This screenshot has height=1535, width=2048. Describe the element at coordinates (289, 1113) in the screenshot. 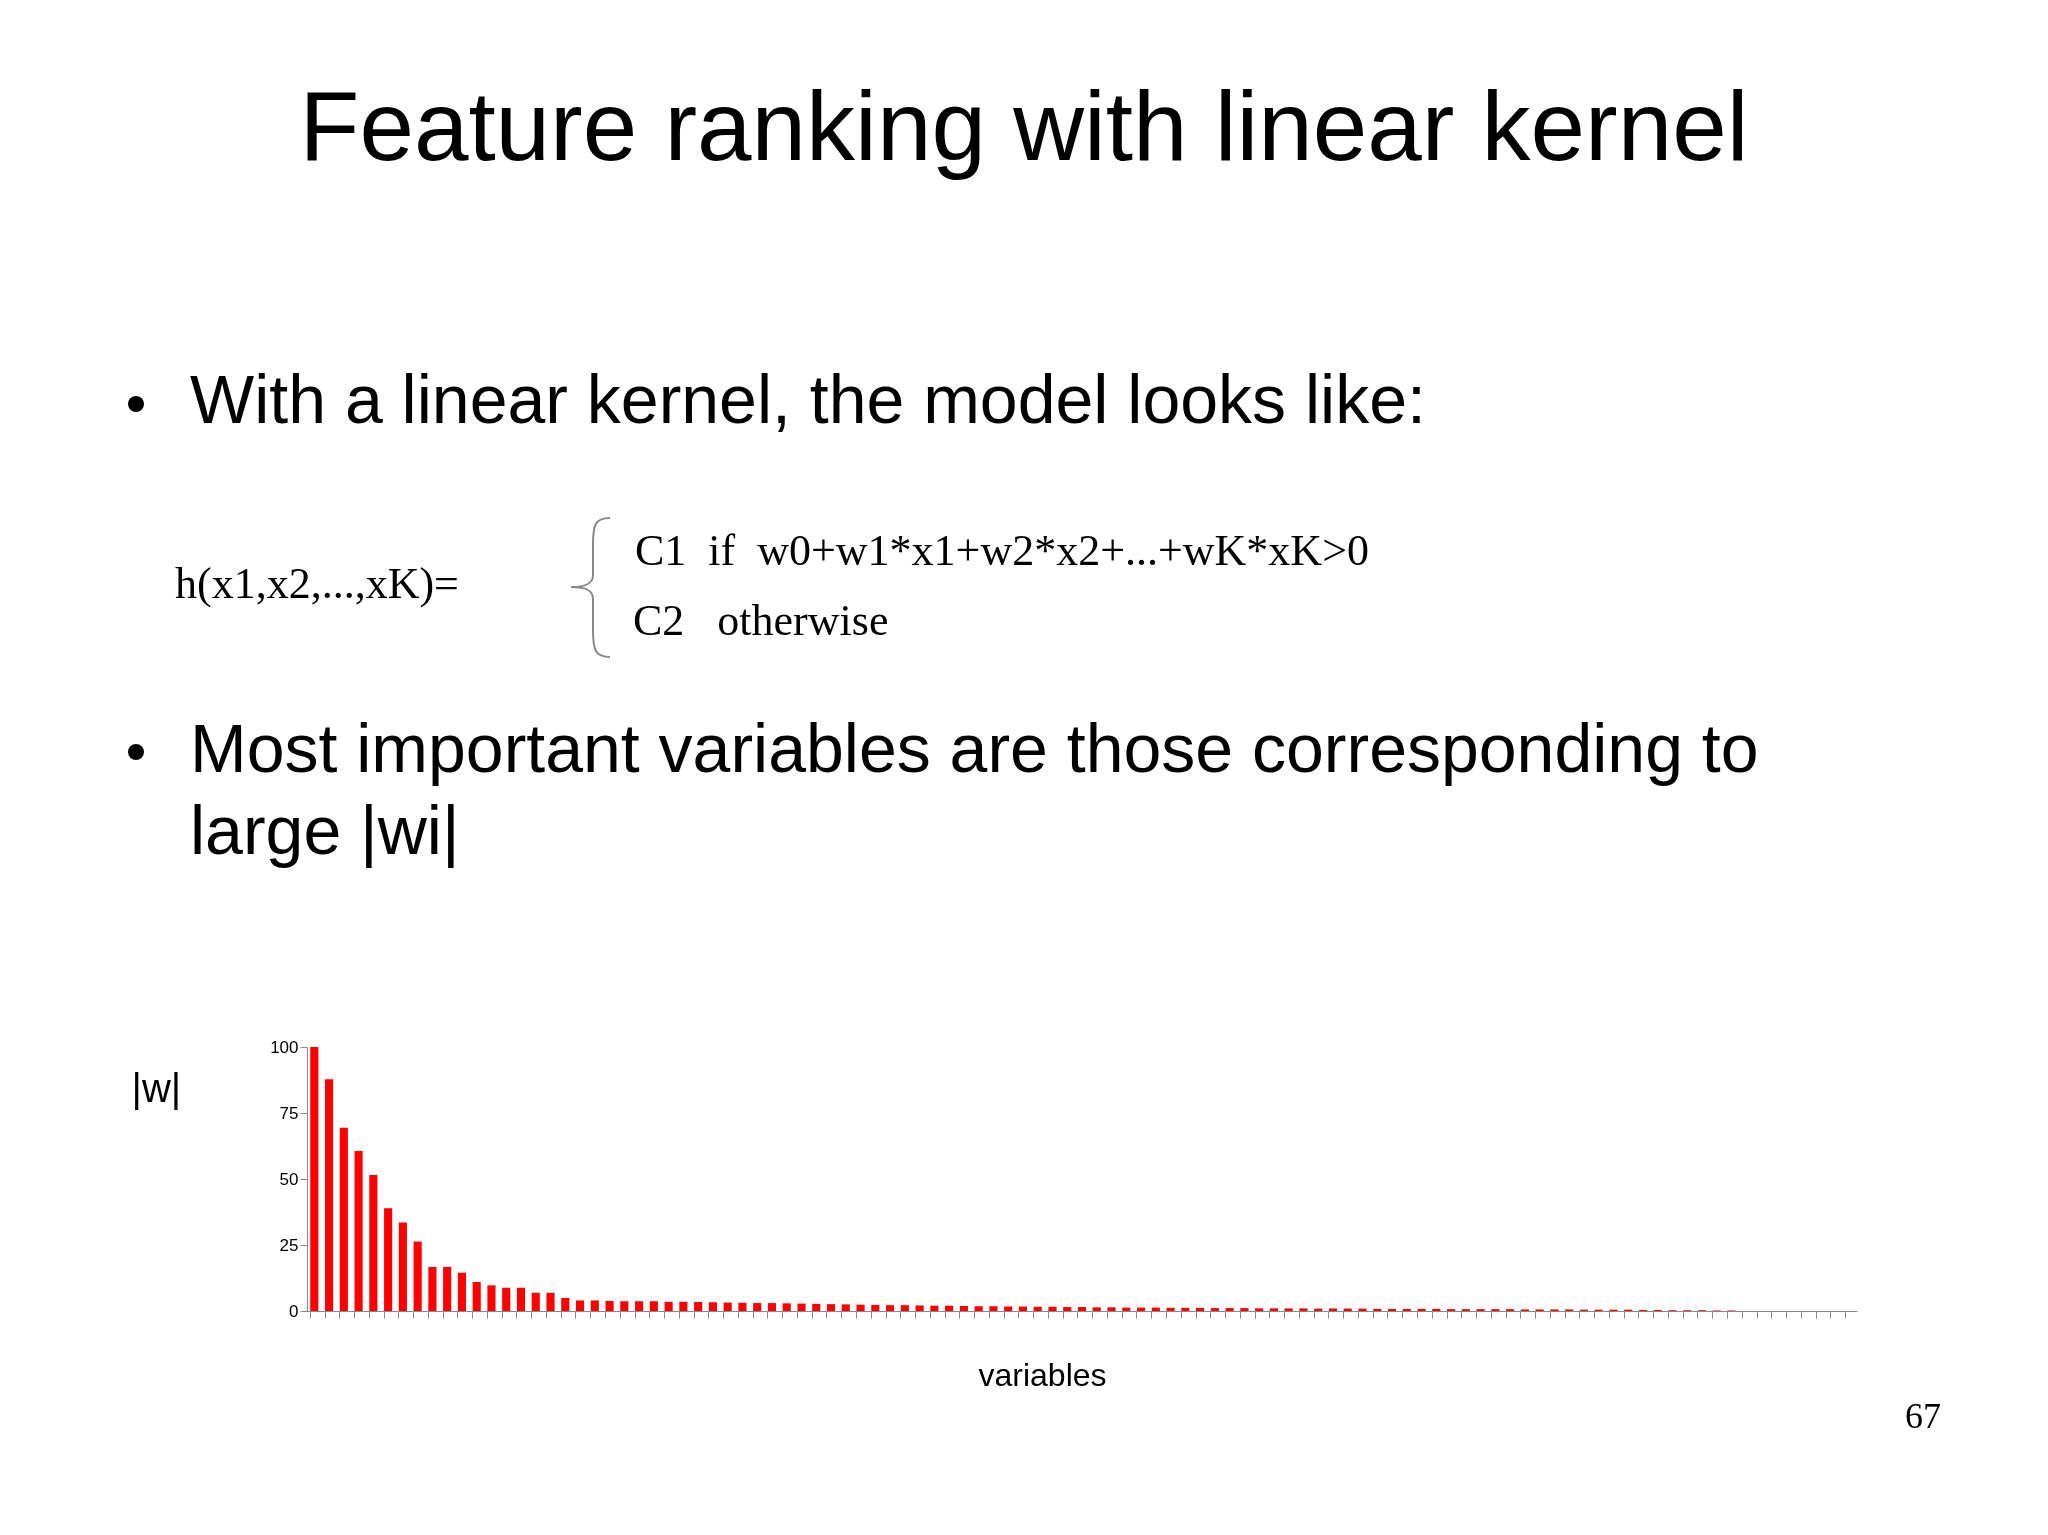

I see `y-tick-label: 75` at that location.